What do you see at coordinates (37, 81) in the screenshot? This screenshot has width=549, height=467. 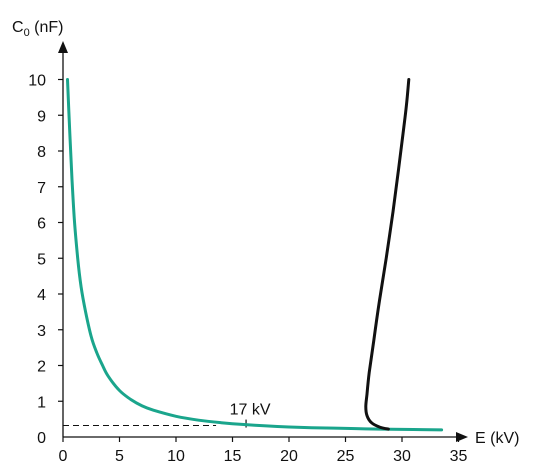 I see `y-tick-label: 10` at bounding box center [37, 81].